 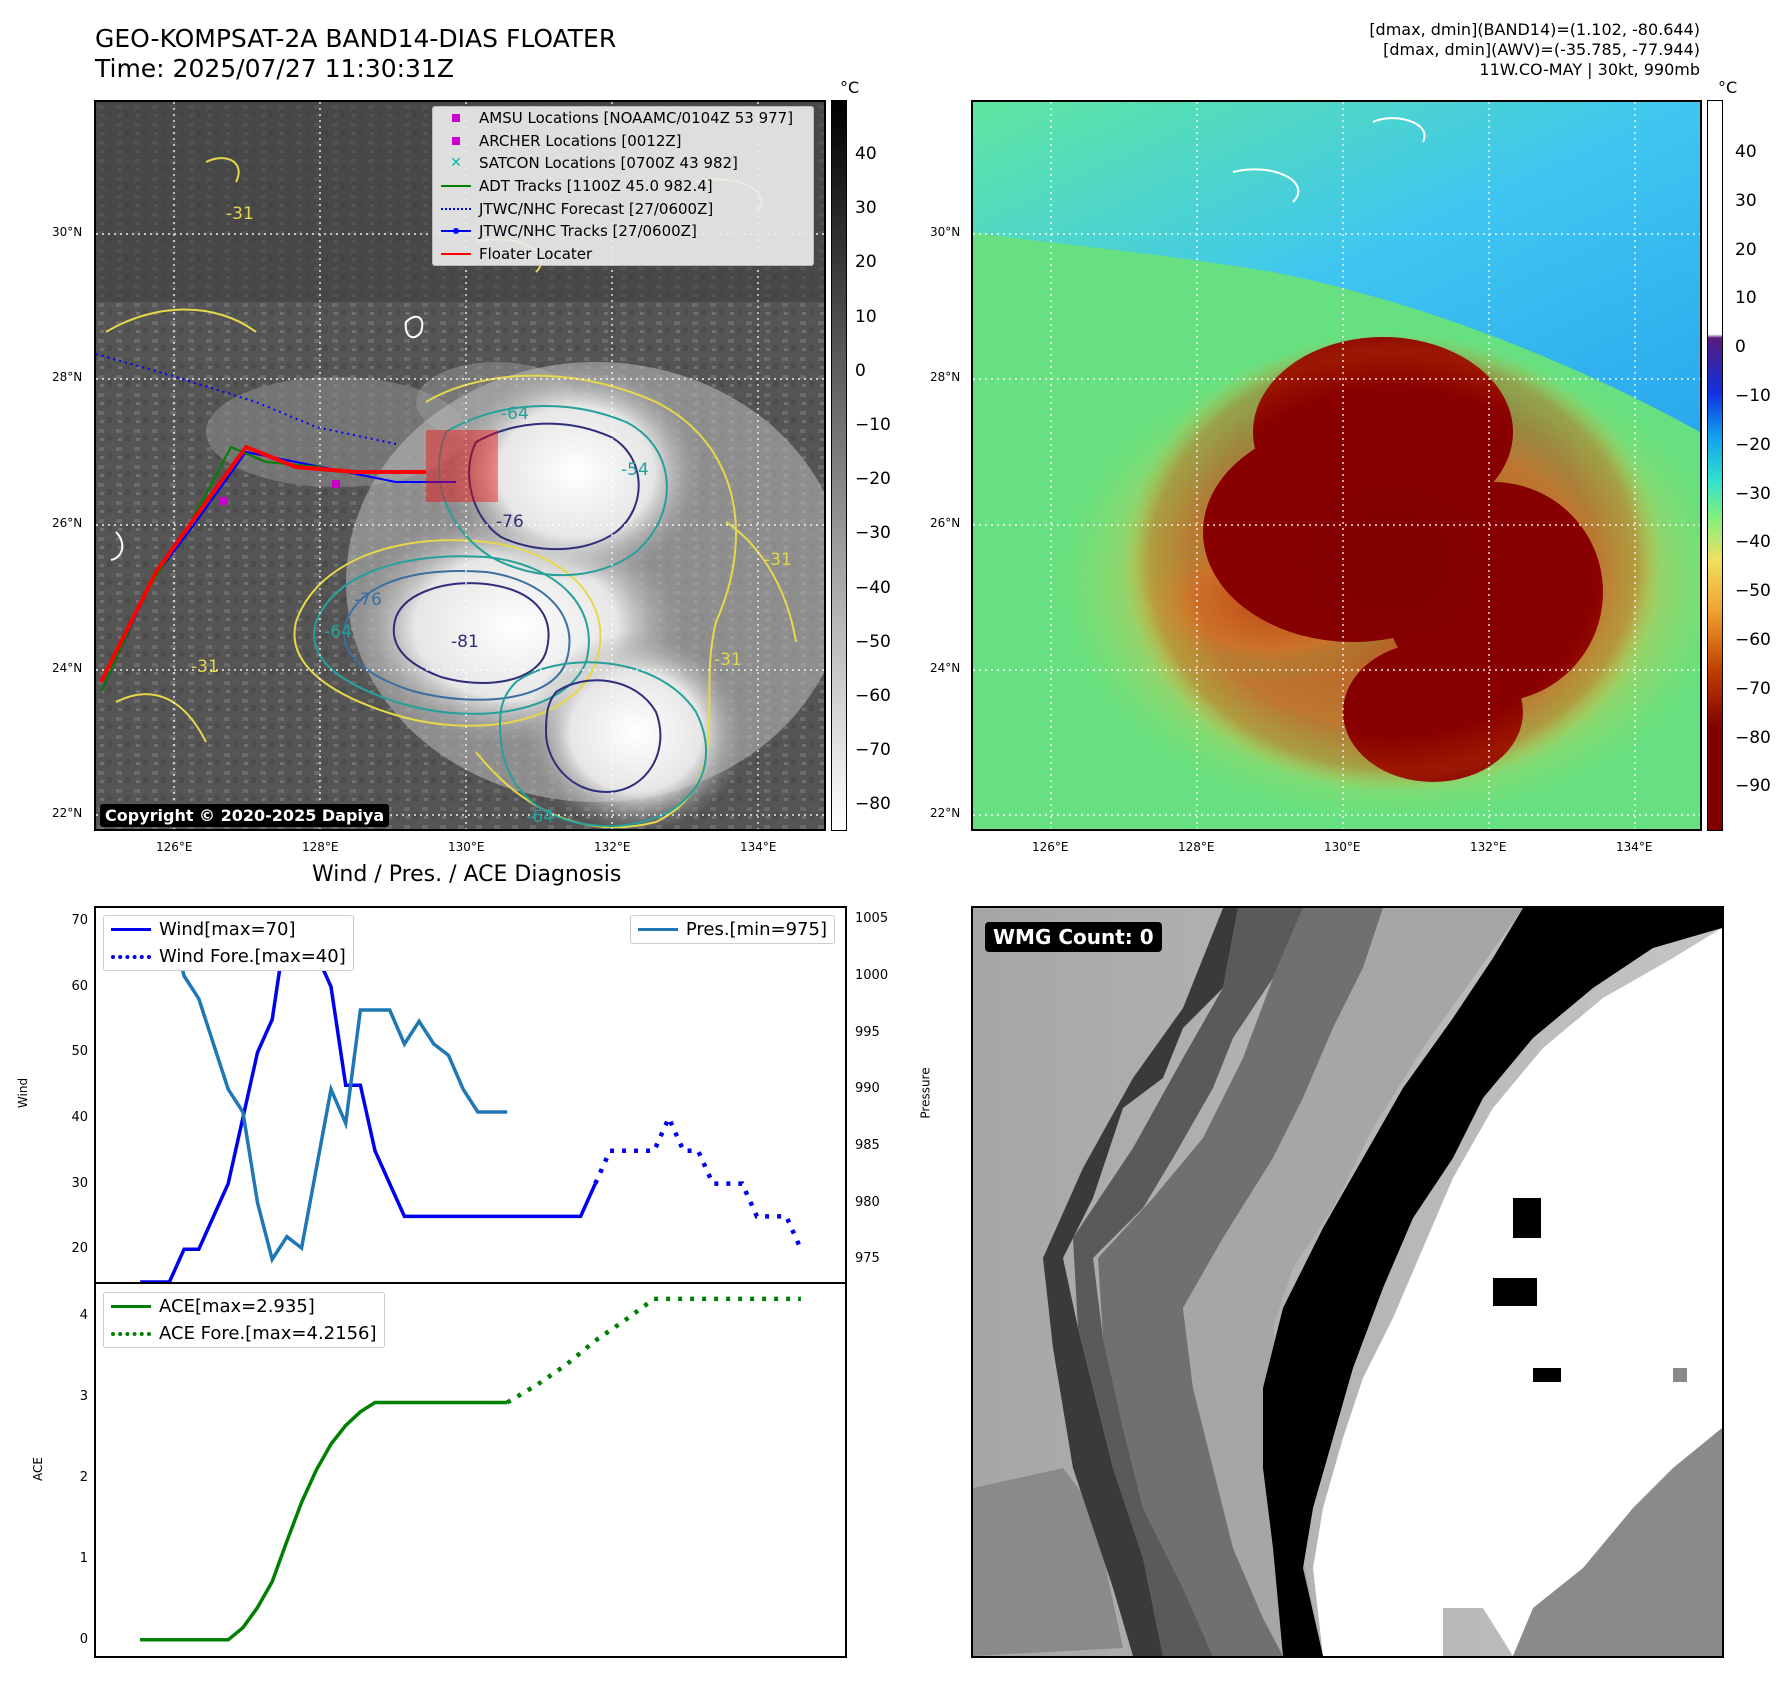 I want to click on legend-item-ace-forecast: ACE Fore.[max=4.2156], so click(x=244, y=1333).